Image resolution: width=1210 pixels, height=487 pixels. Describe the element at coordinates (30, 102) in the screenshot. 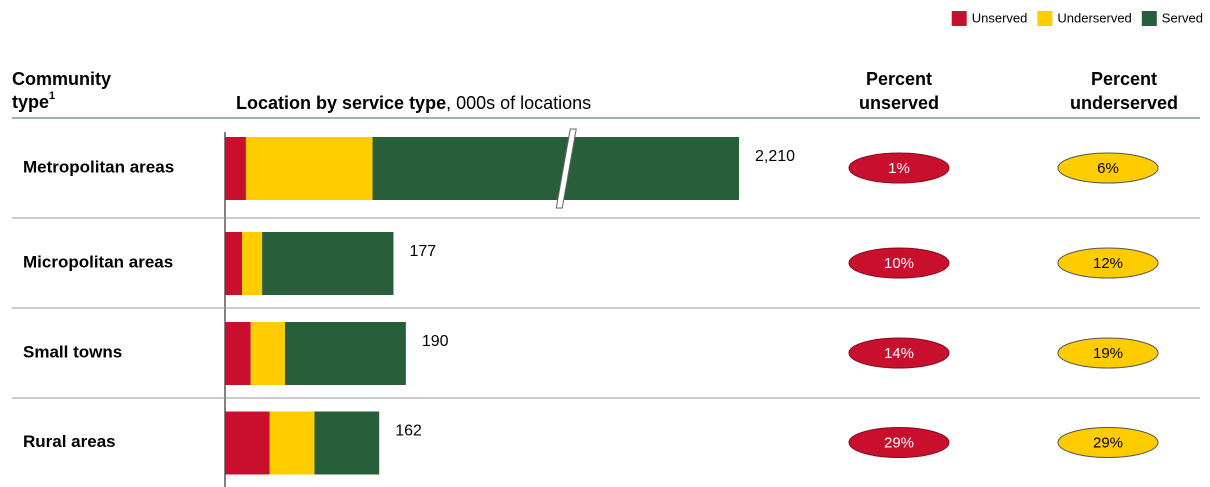

I see `stub-header-text: type` at that location.